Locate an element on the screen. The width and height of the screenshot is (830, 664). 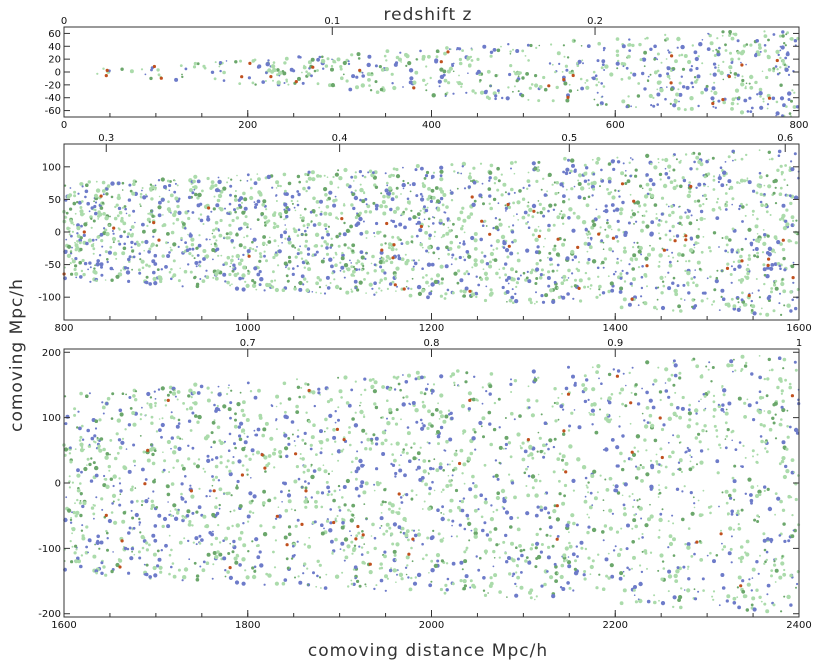
x-tick-label: 1200 is located at coordinates (431, 328).